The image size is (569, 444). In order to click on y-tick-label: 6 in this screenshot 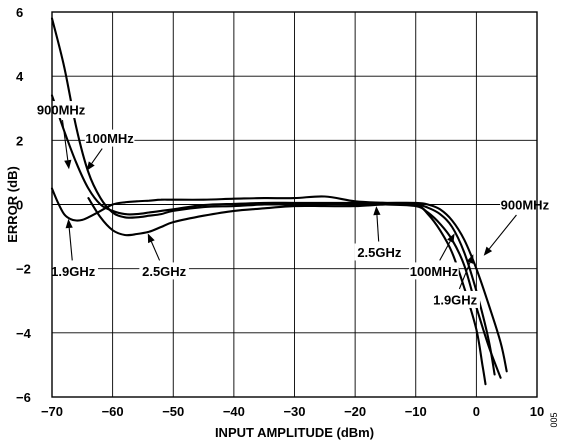, I will do `click(19, 12)`.